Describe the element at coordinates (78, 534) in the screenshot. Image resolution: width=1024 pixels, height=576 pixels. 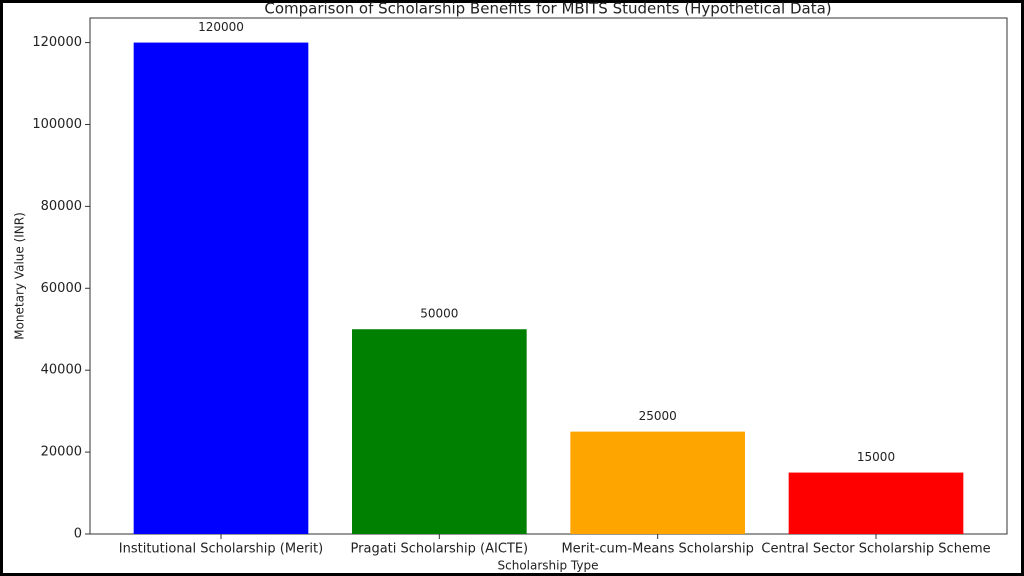
I see `y-tick-label: 0` at that location.